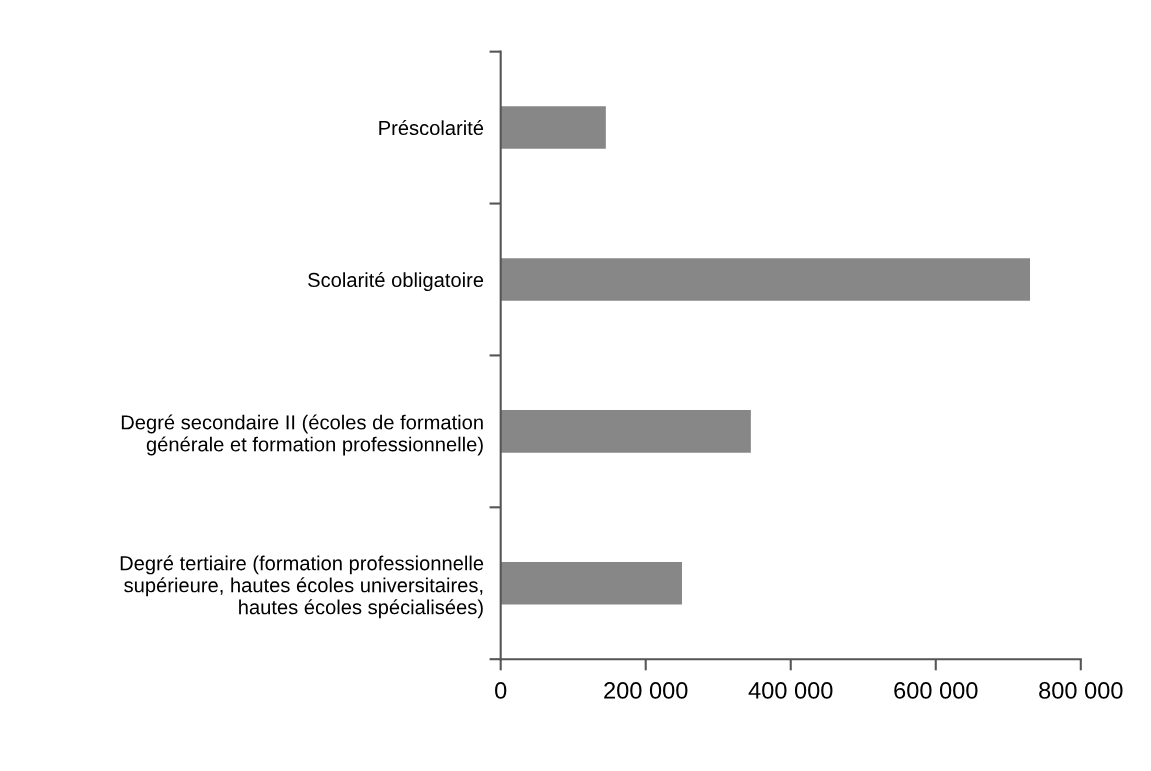 The height and width of the screenshot is (771, 1151). What do you see at coordinates (396, 282) in the screenshot?
I see `y-tick-label: Scolarité obligatoire` at bounding box center [396, 282].